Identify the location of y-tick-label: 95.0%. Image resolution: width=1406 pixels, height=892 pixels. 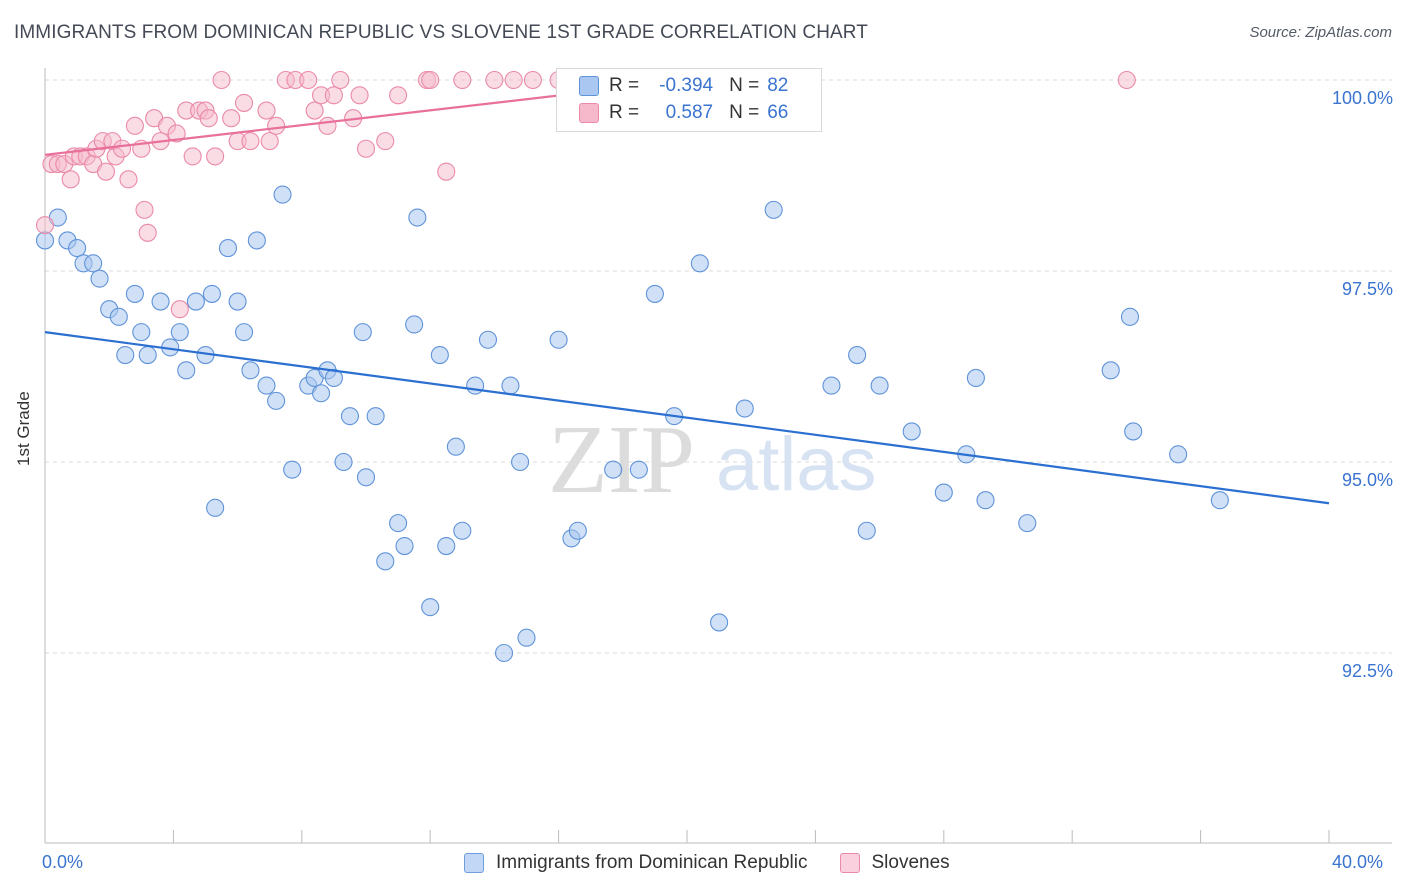
(1367, 480).